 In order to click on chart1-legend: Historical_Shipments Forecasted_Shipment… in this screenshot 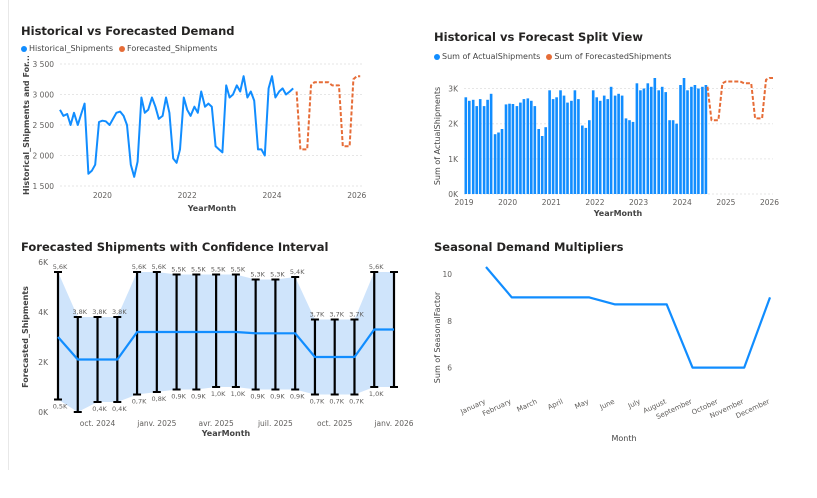, I will do `click(122, 48)`.